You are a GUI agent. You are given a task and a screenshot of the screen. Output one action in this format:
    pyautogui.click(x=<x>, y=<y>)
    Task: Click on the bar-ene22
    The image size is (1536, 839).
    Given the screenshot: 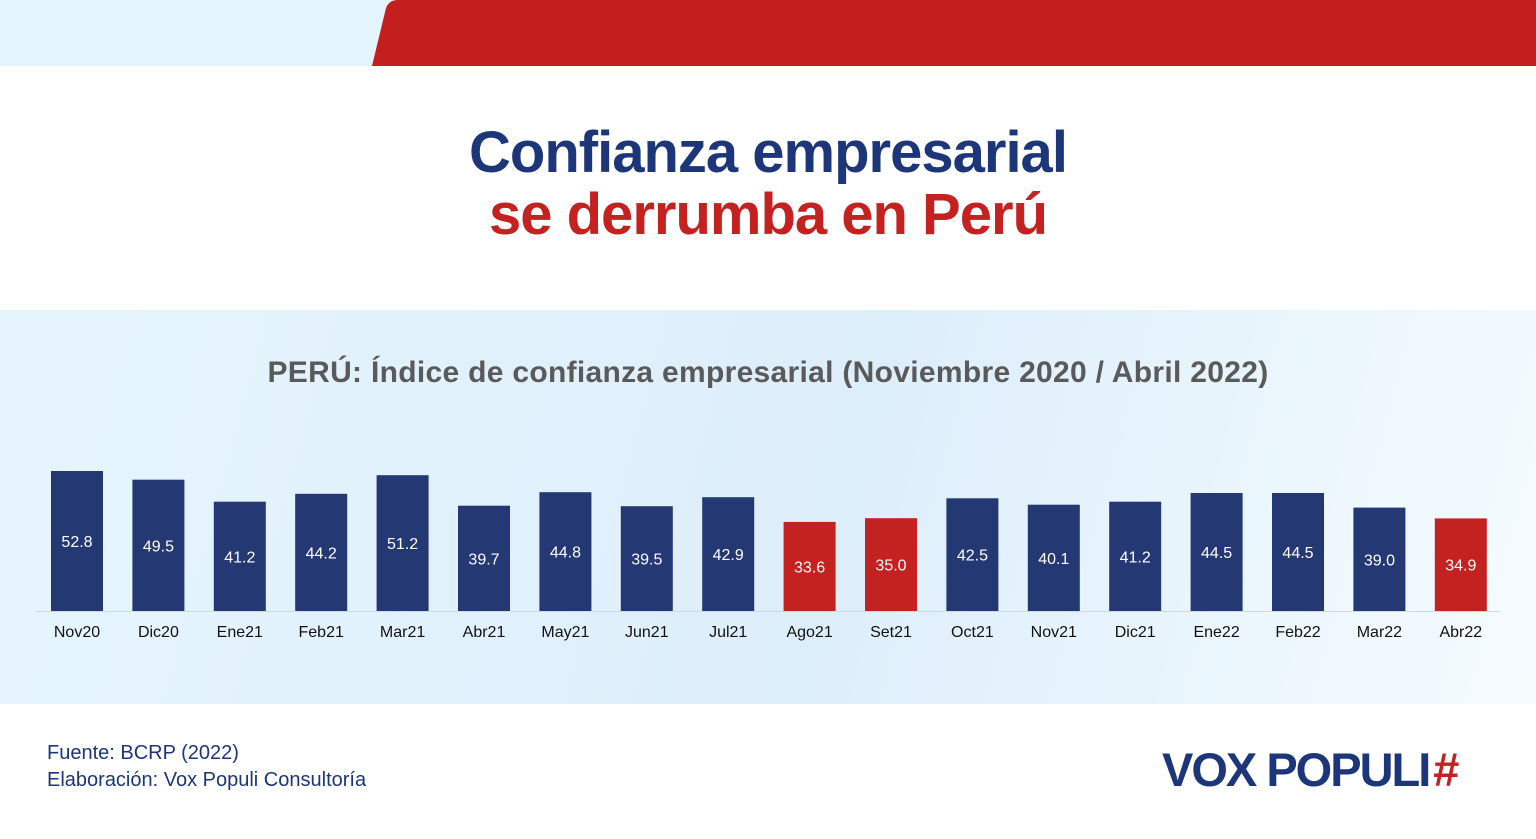 What is the action you would take?
    pyautogui.click(x=1216, y=552)
    